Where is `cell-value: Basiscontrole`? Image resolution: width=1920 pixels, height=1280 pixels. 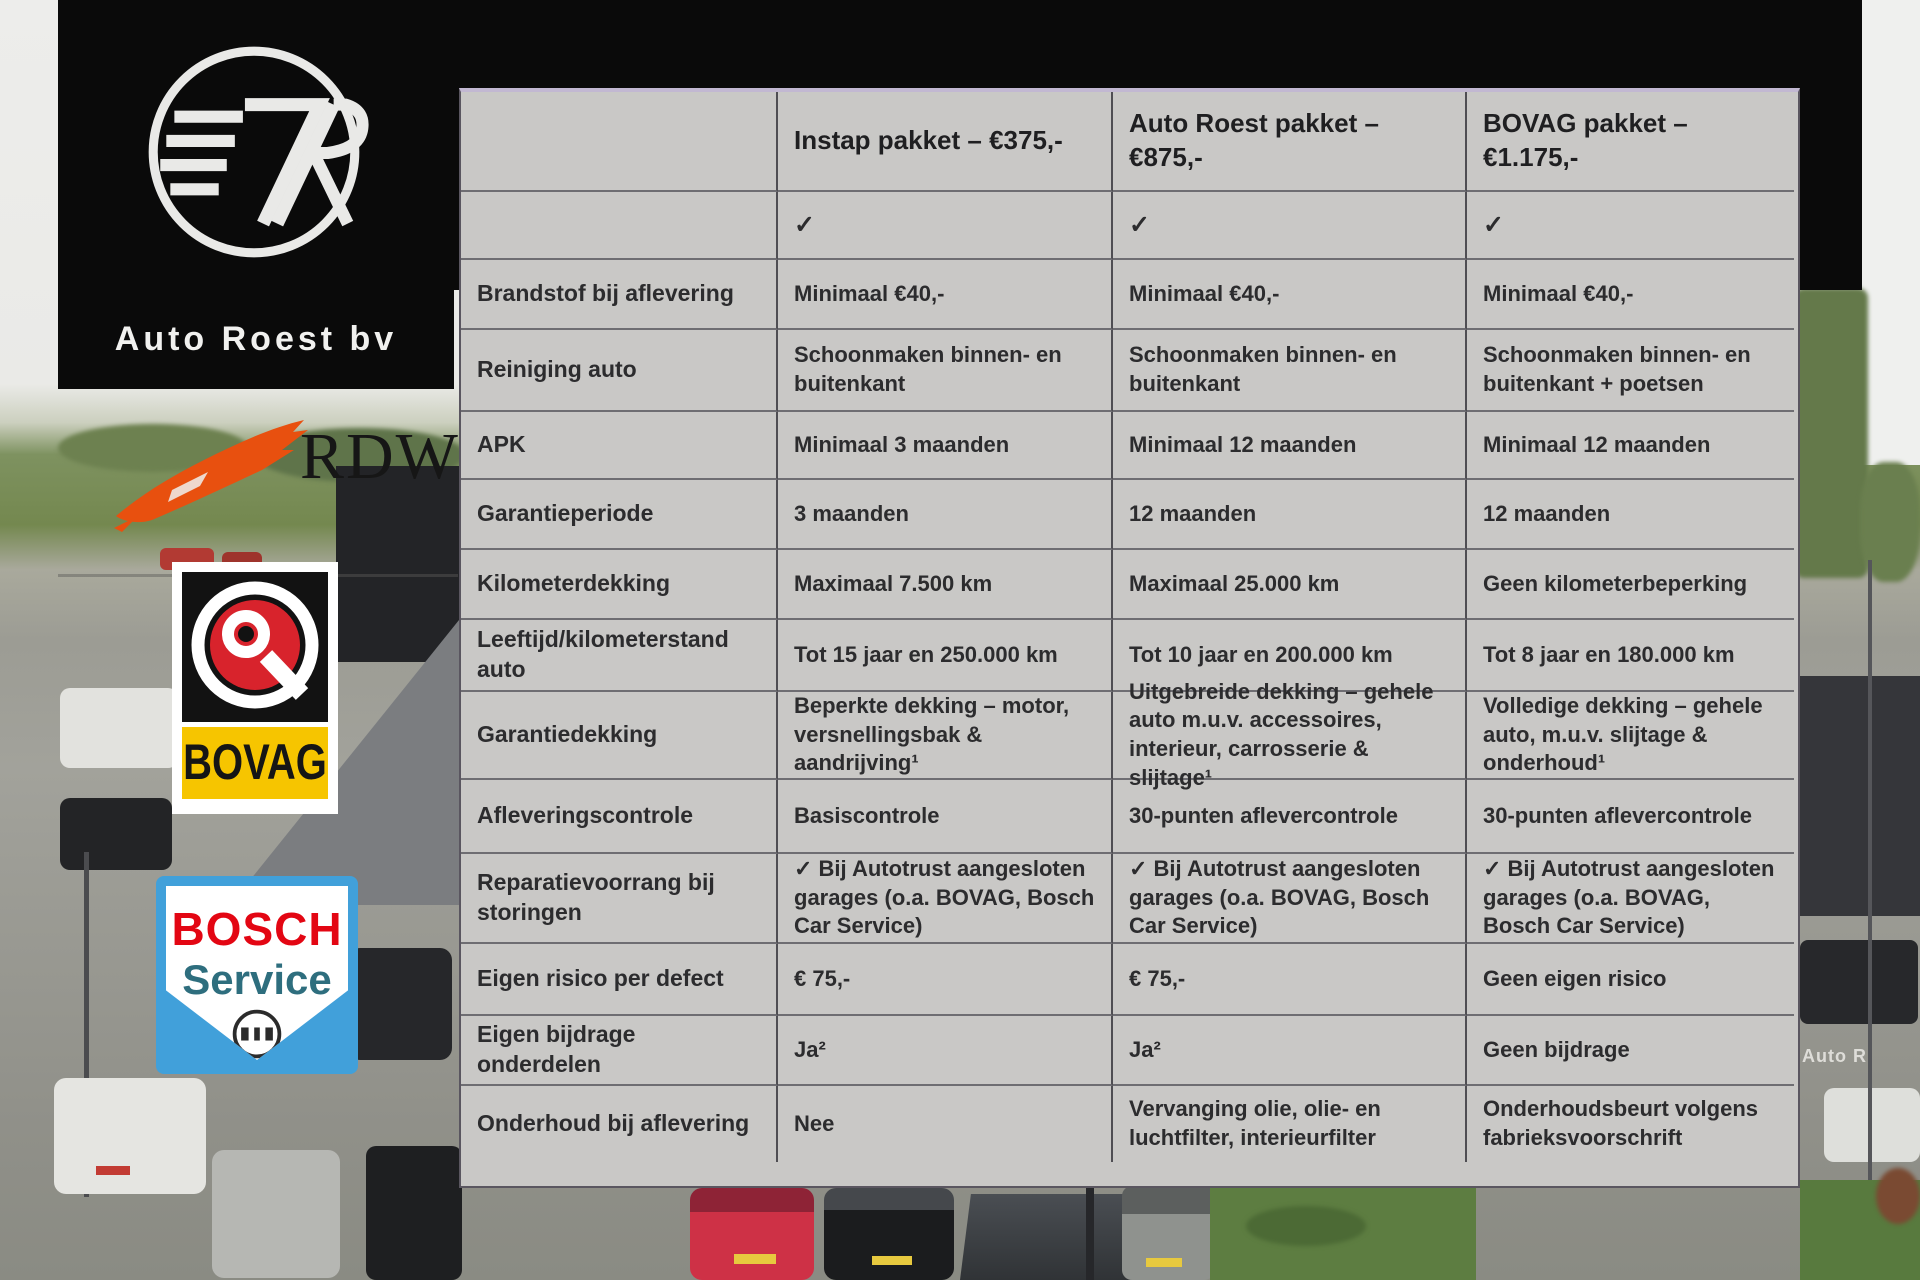 cell-value: Basiscontrole is located at coordinates (945, 817).